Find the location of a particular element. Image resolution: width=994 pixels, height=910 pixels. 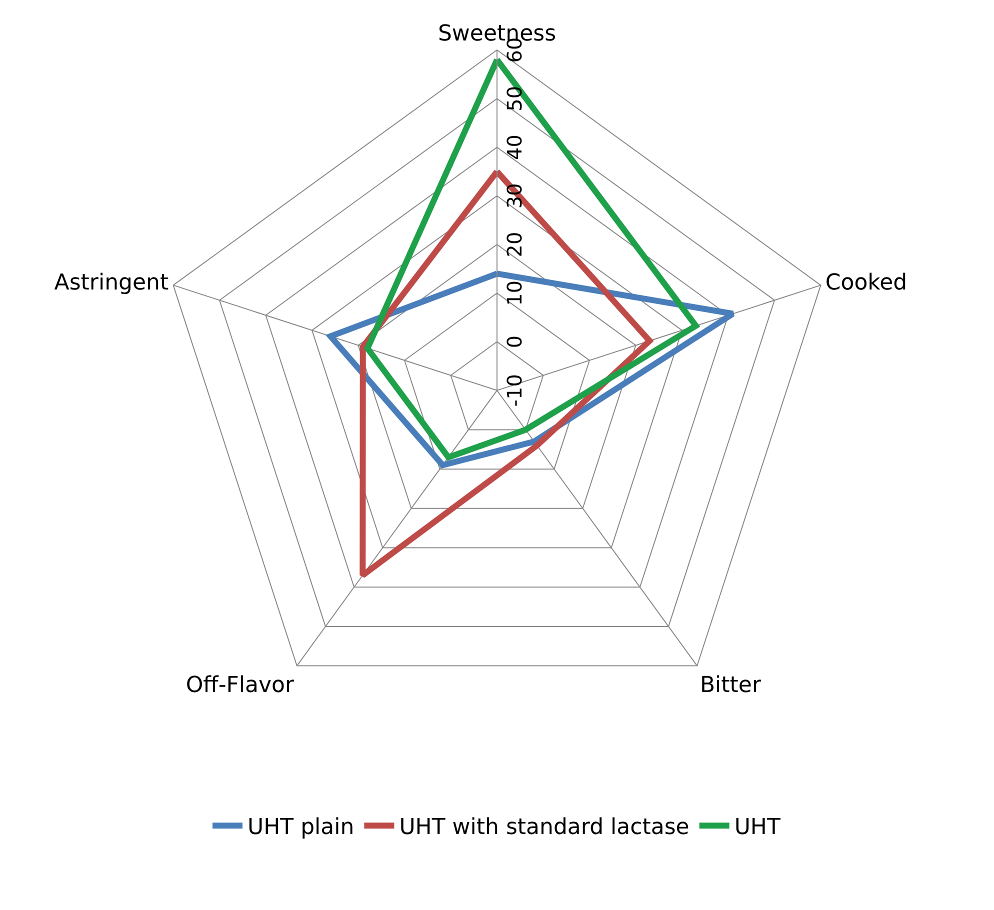

legend-label: UHT plain is located at coordinates (301, 827).